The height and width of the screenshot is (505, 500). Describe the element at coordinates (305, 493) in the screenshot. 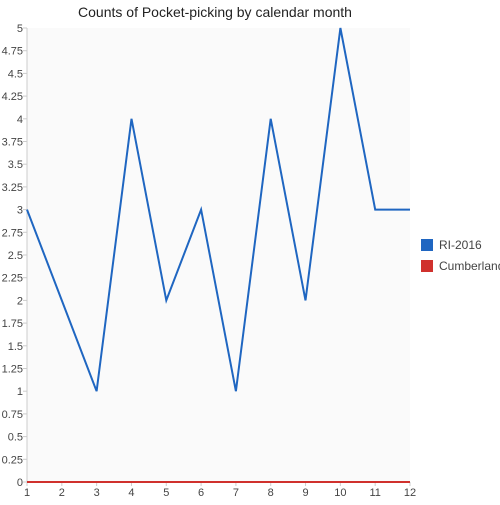

I see `x-tick-label: 9` at that location.